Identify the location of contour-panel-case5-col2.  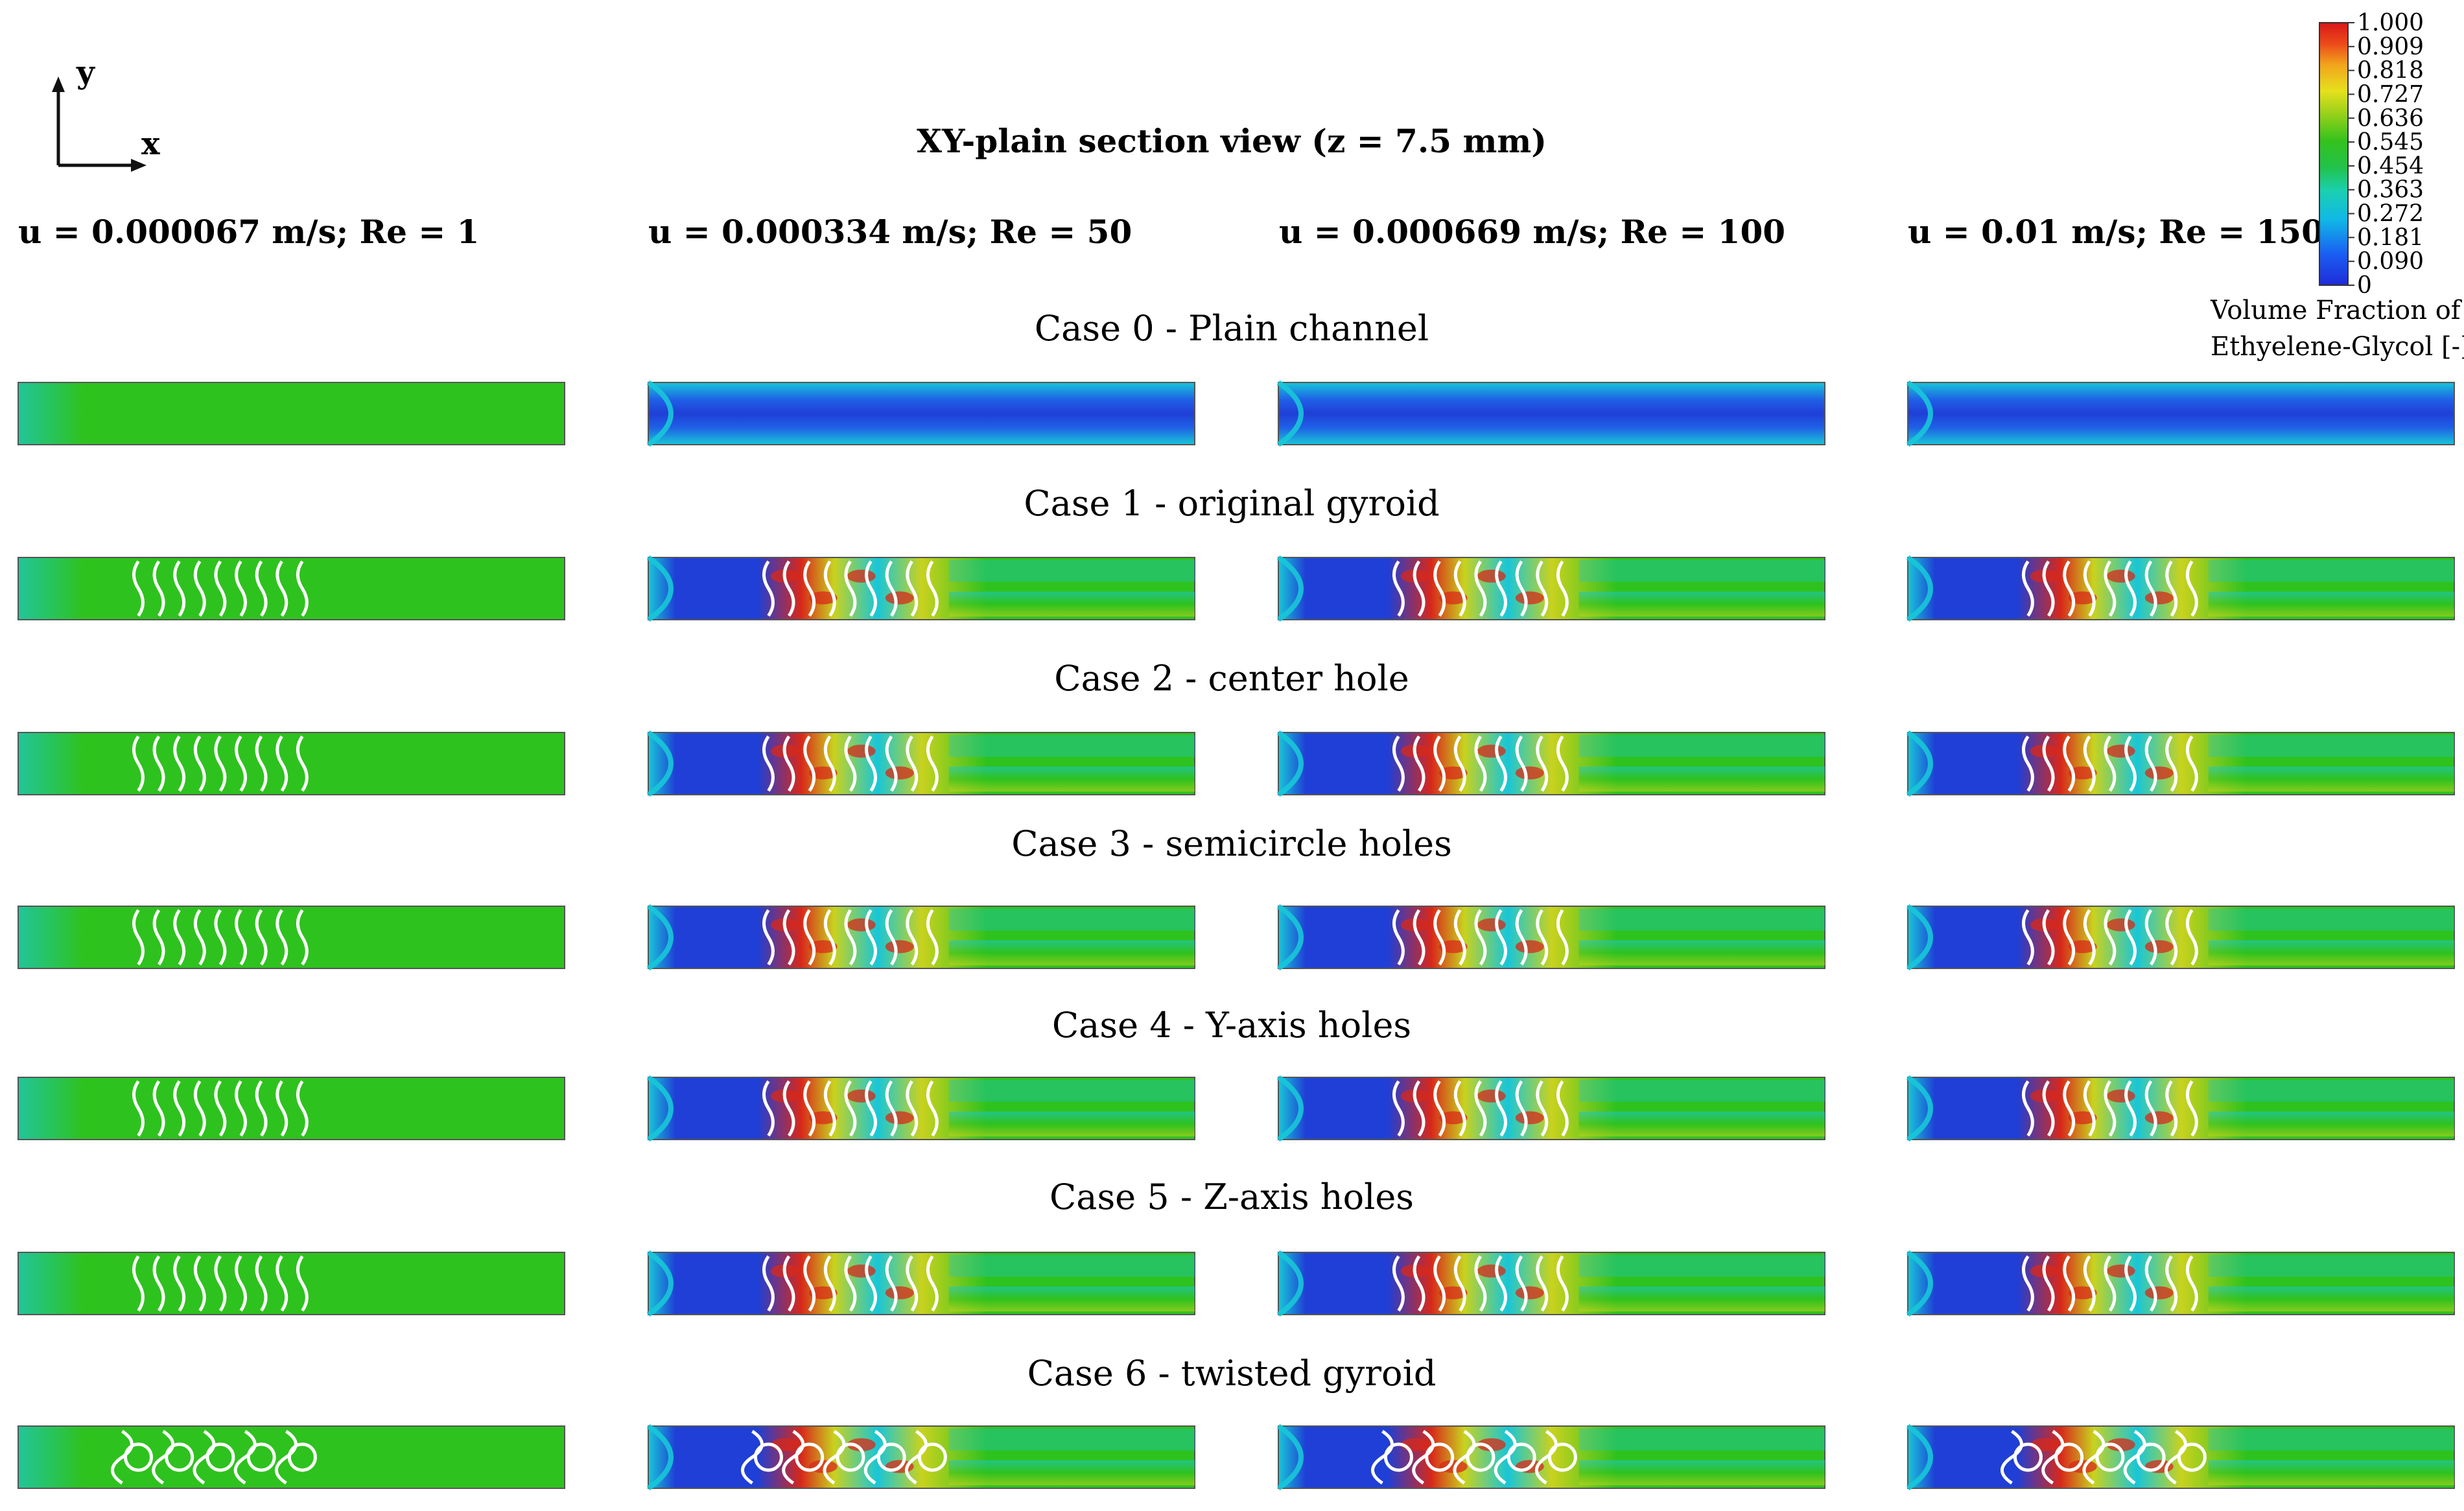
(1551, 1283).